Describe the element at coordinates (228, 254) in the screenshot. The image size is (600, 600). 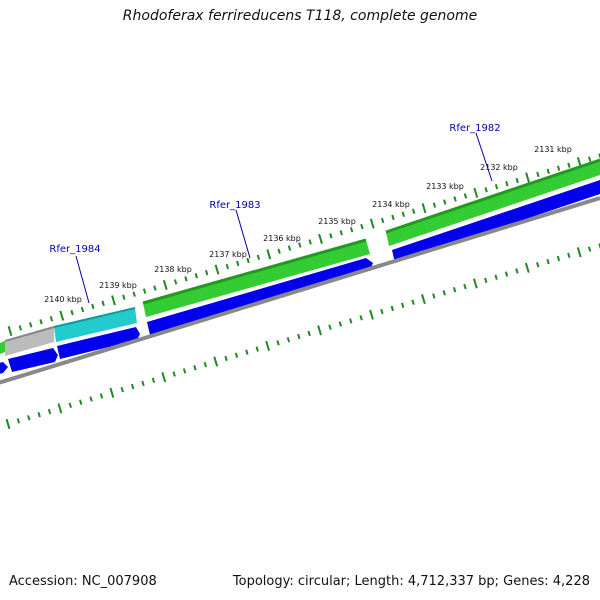
I see `scale-label: 2137 kbp` at that location.